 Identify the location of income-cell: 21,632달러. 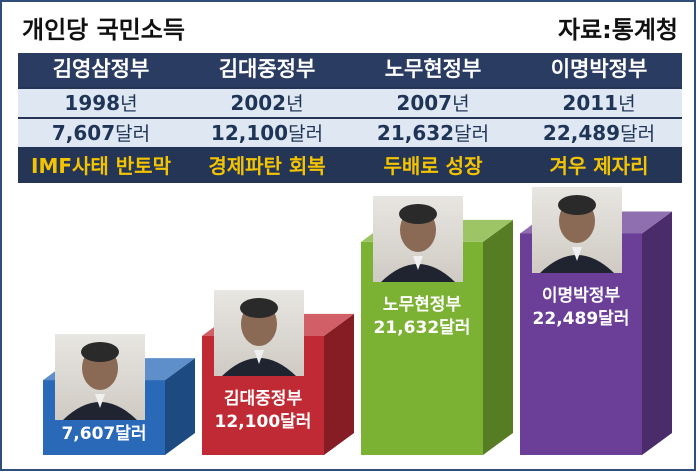
(433, 133).